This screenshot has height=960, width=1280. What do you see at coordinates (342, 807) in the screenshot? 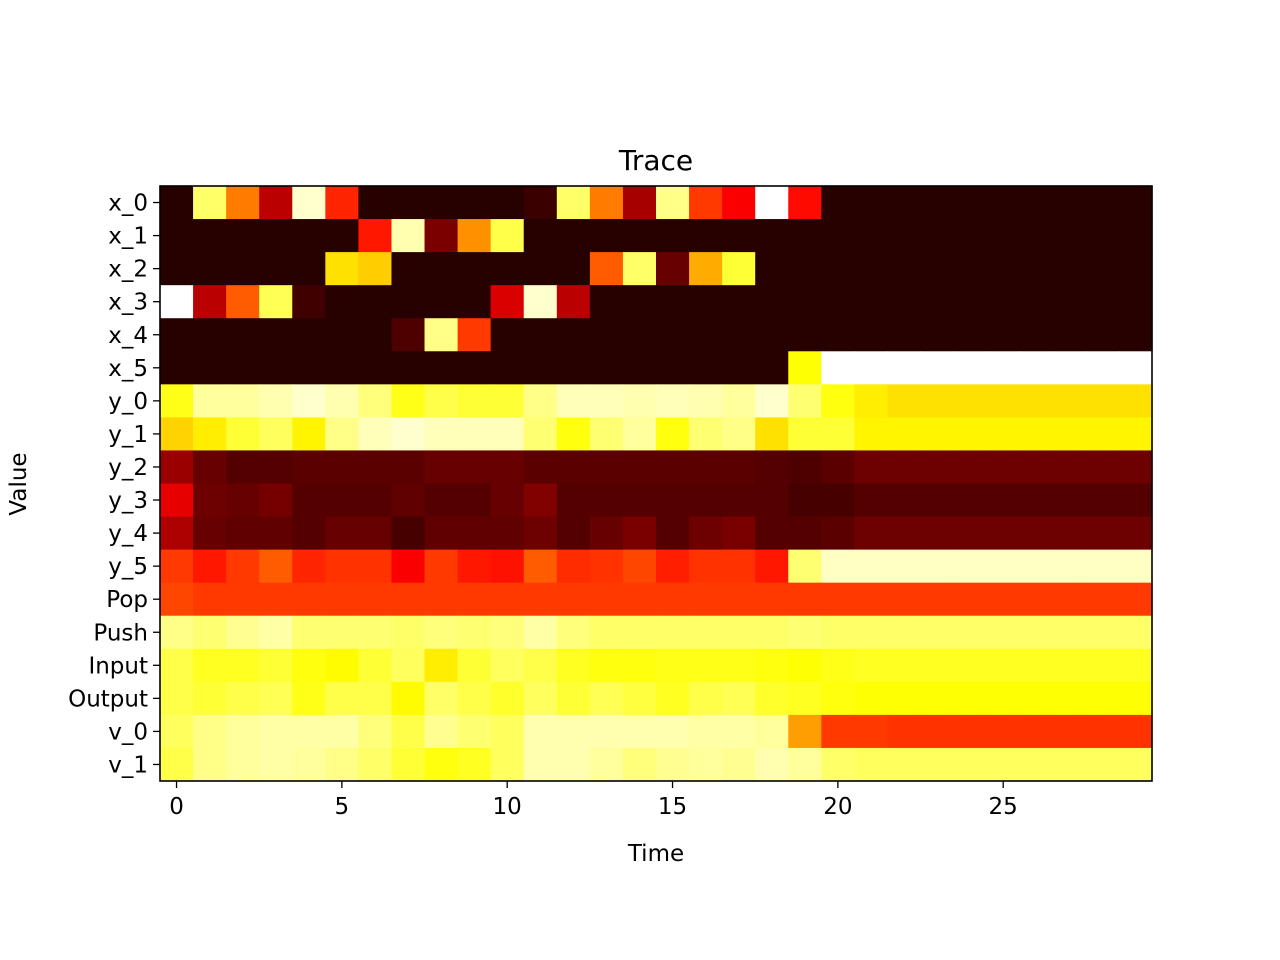
I see `x-tick-label: 5` at bounding box center [342, 807].